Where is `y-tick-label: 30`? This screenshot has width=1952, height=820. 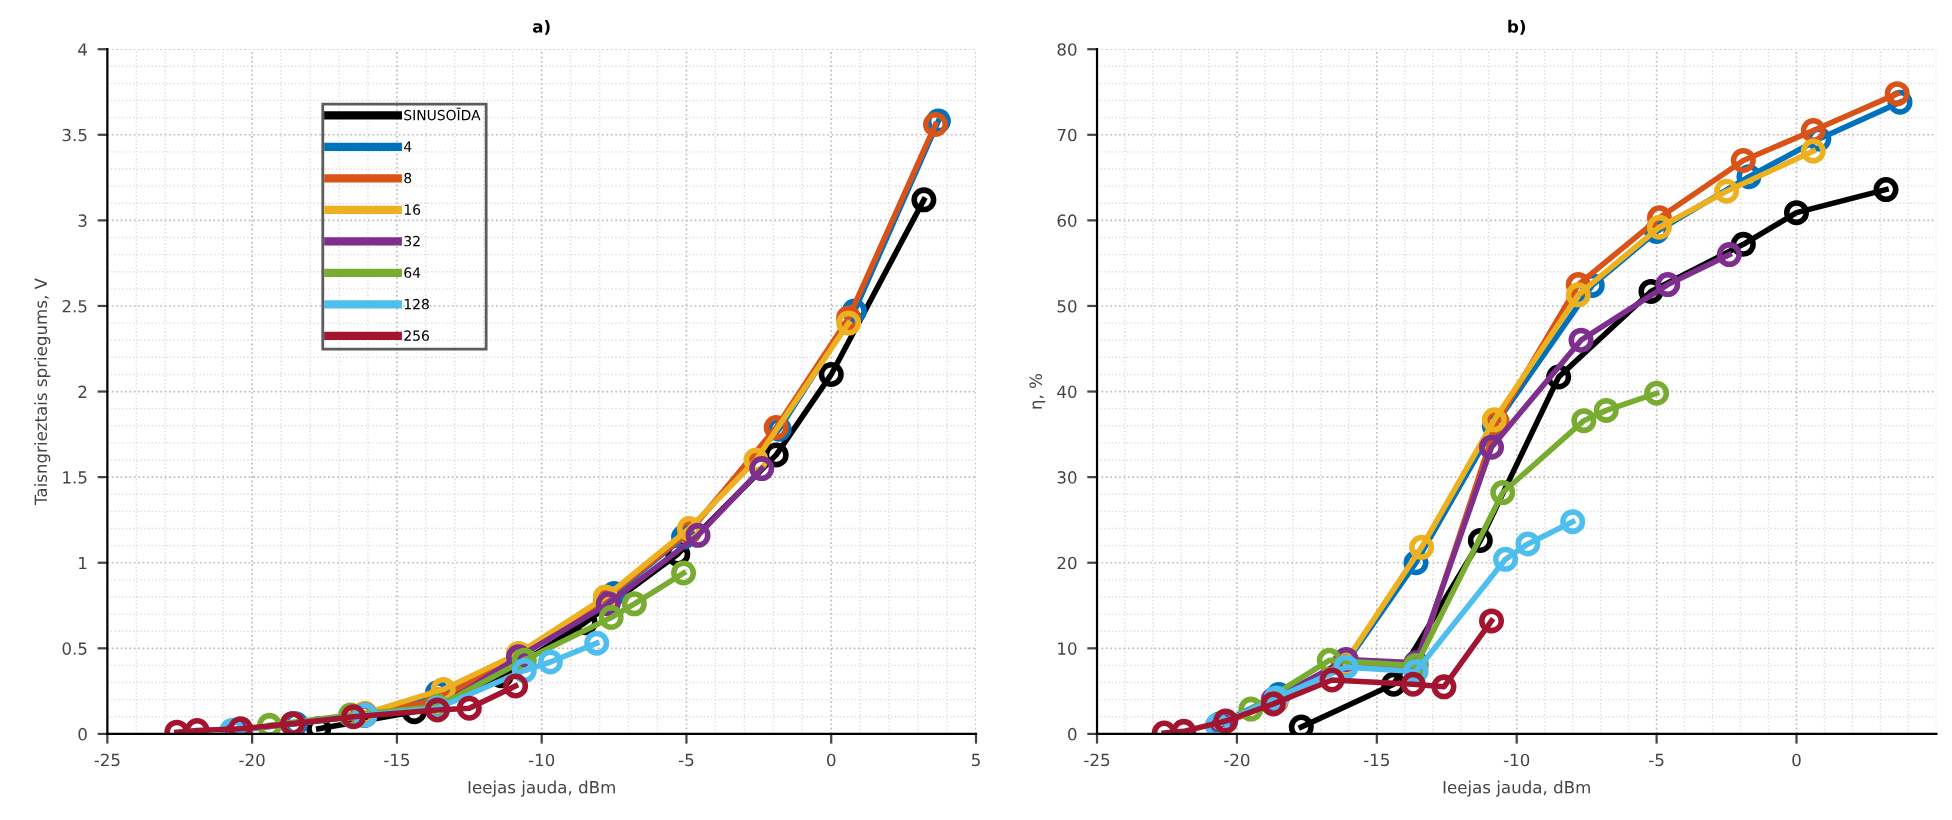 y-tick-label: 30 is located at coordinates (1067, 477).